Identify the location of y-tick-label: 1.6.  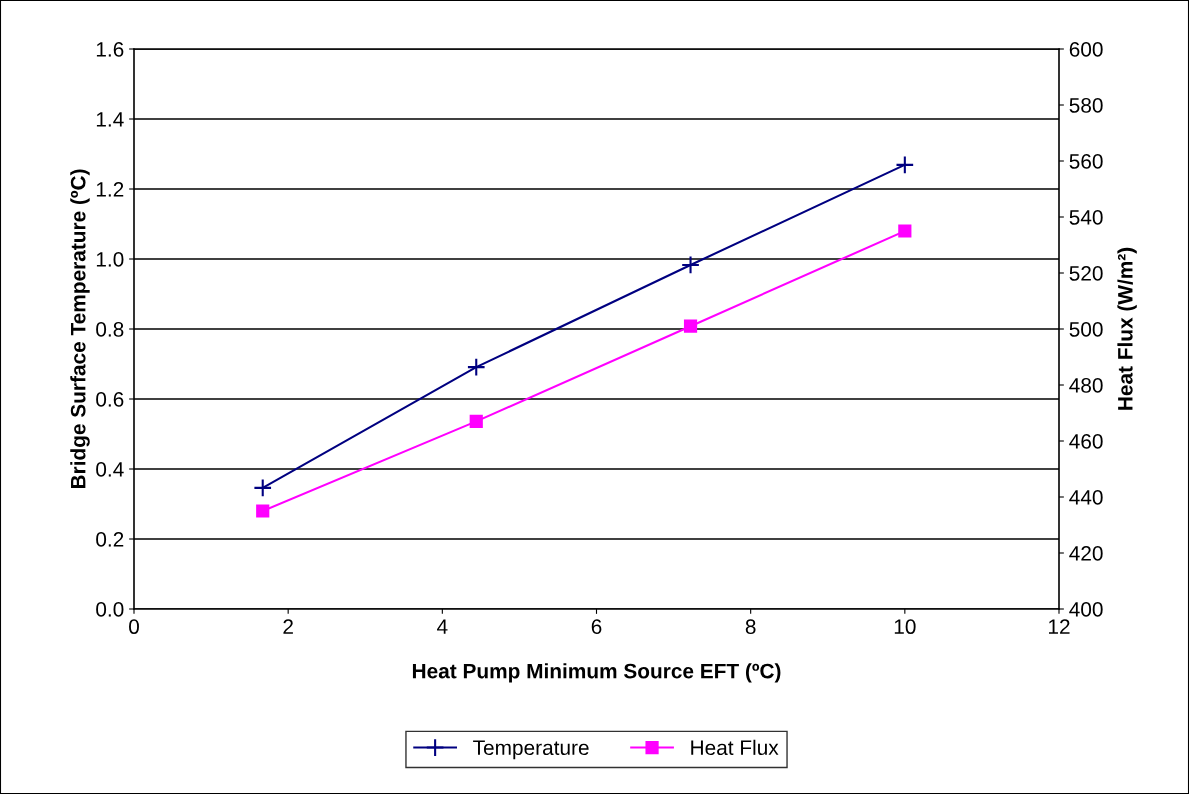
(110, 49).